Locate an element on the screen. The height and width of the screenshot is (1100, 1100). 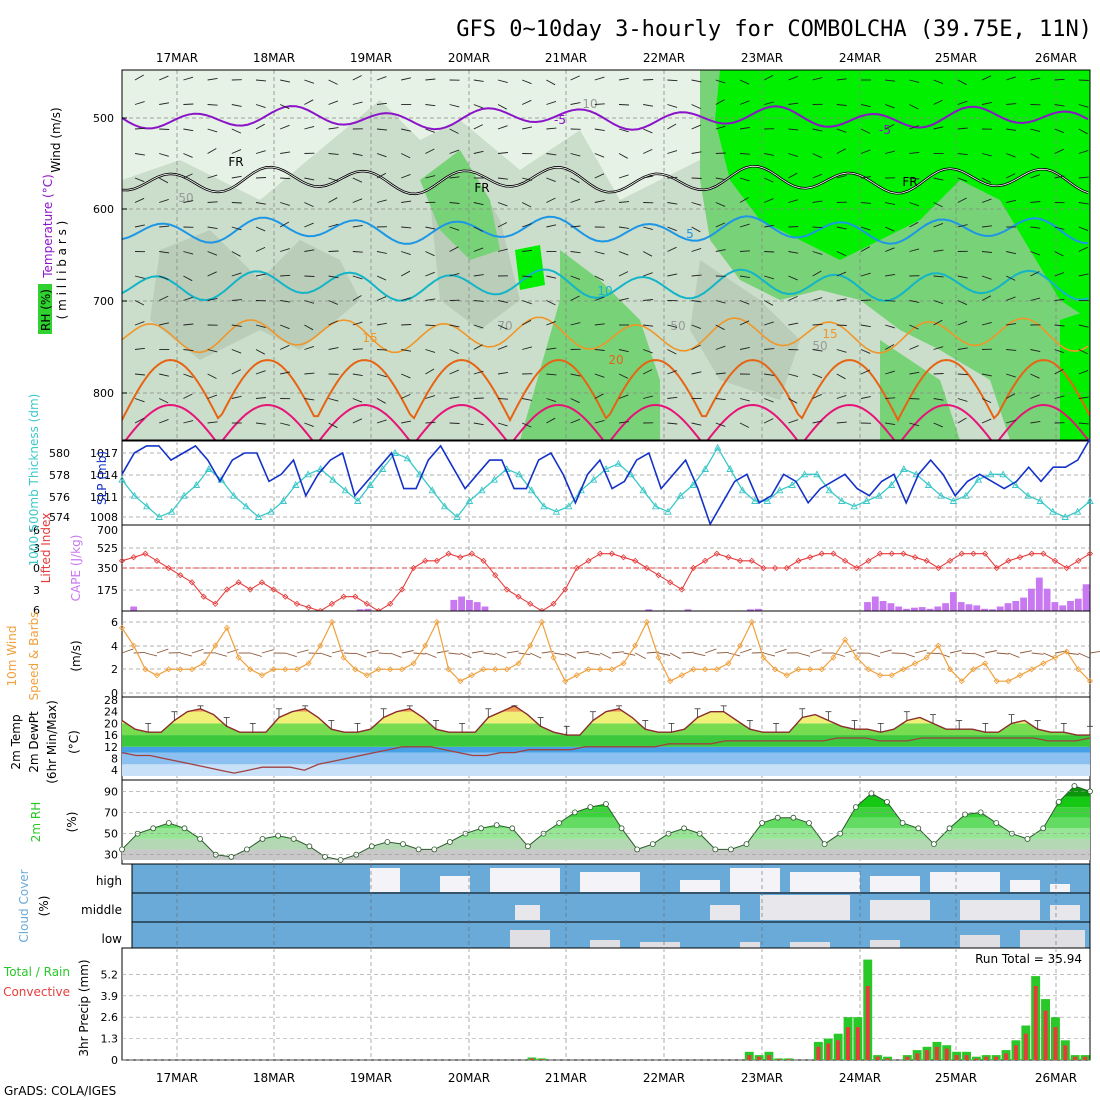
cloud-clear-high is located at coordinates (825, 882).